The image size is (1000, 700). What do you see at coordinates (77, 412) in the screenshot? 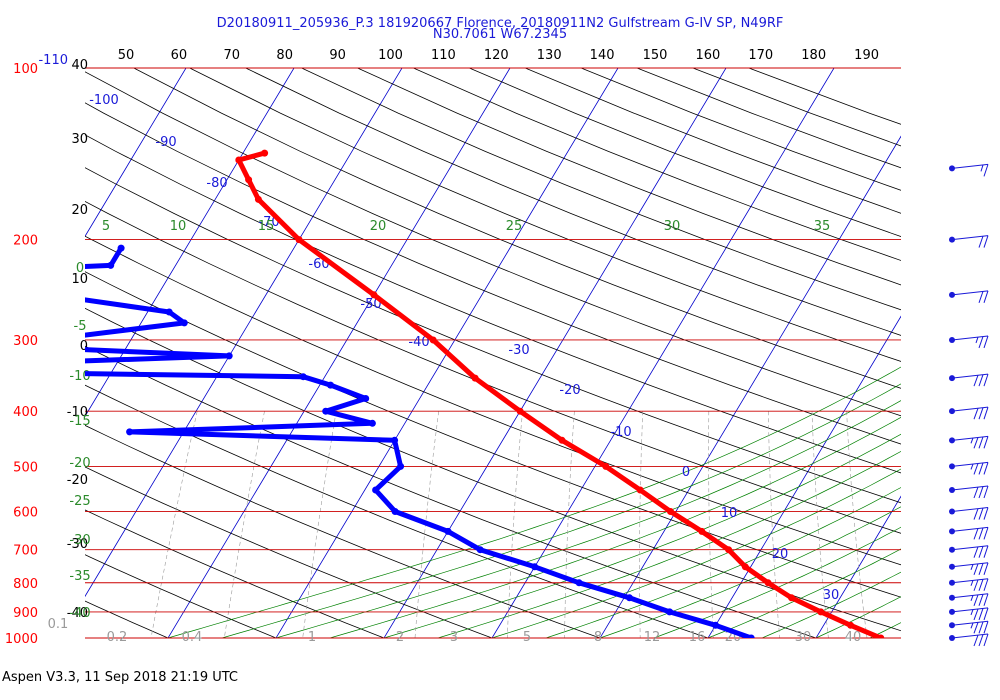
I see `left-axis-label: -10` at bounding box center [77, 412].